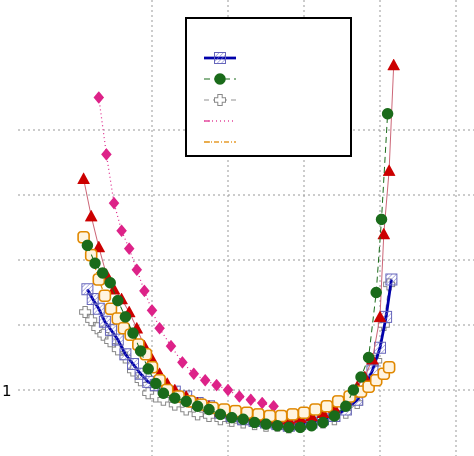 The height and width of the screenshot is (456, 474). I want to click on legend-entry-1-marker, so click(220, 79).